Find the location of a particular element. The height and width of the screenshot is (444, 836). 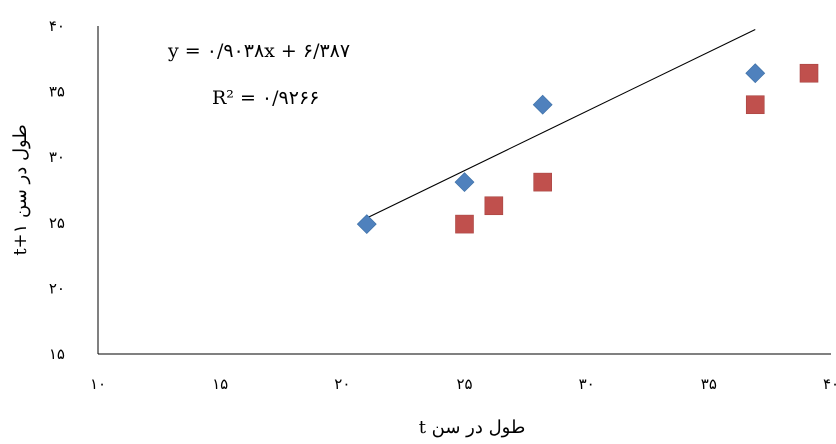

y-tick-label: ۳۵ is located at coordinates (57, 92).